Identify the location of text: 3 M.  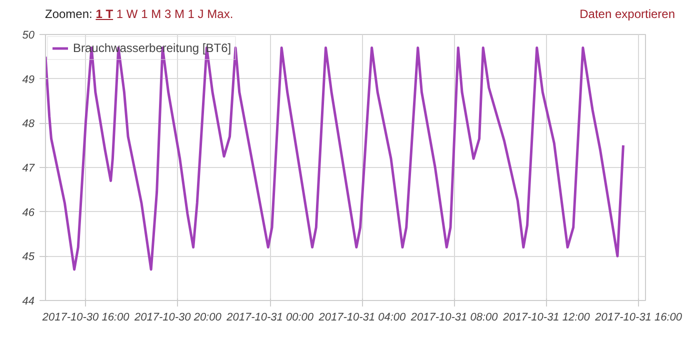
(174, 14).